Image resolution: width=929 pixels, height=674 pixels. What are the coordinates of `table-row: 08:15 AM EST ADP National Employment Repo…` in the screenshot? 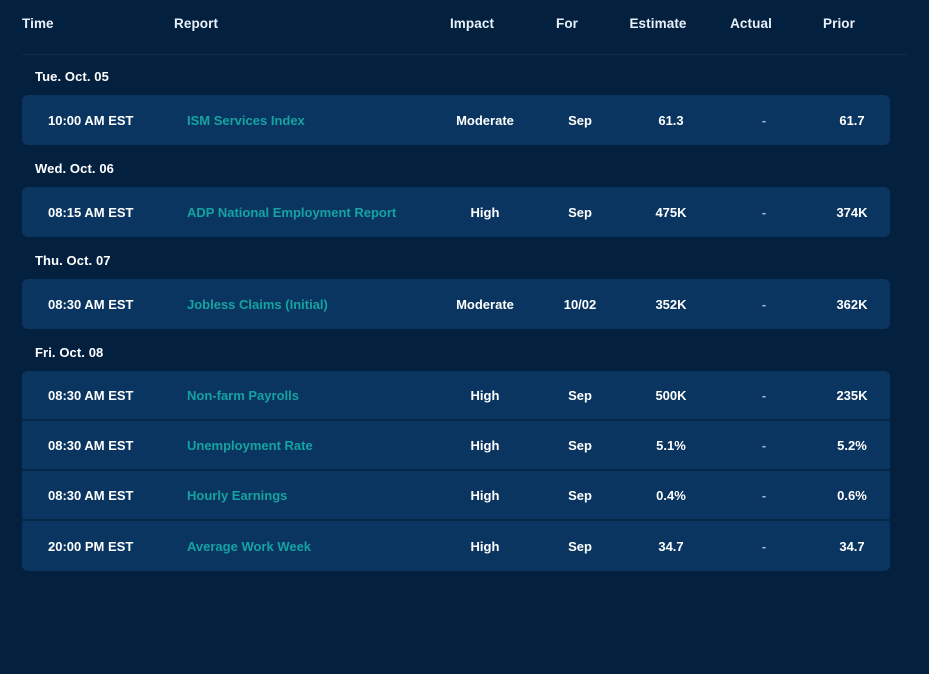 It's located at (456, 212).